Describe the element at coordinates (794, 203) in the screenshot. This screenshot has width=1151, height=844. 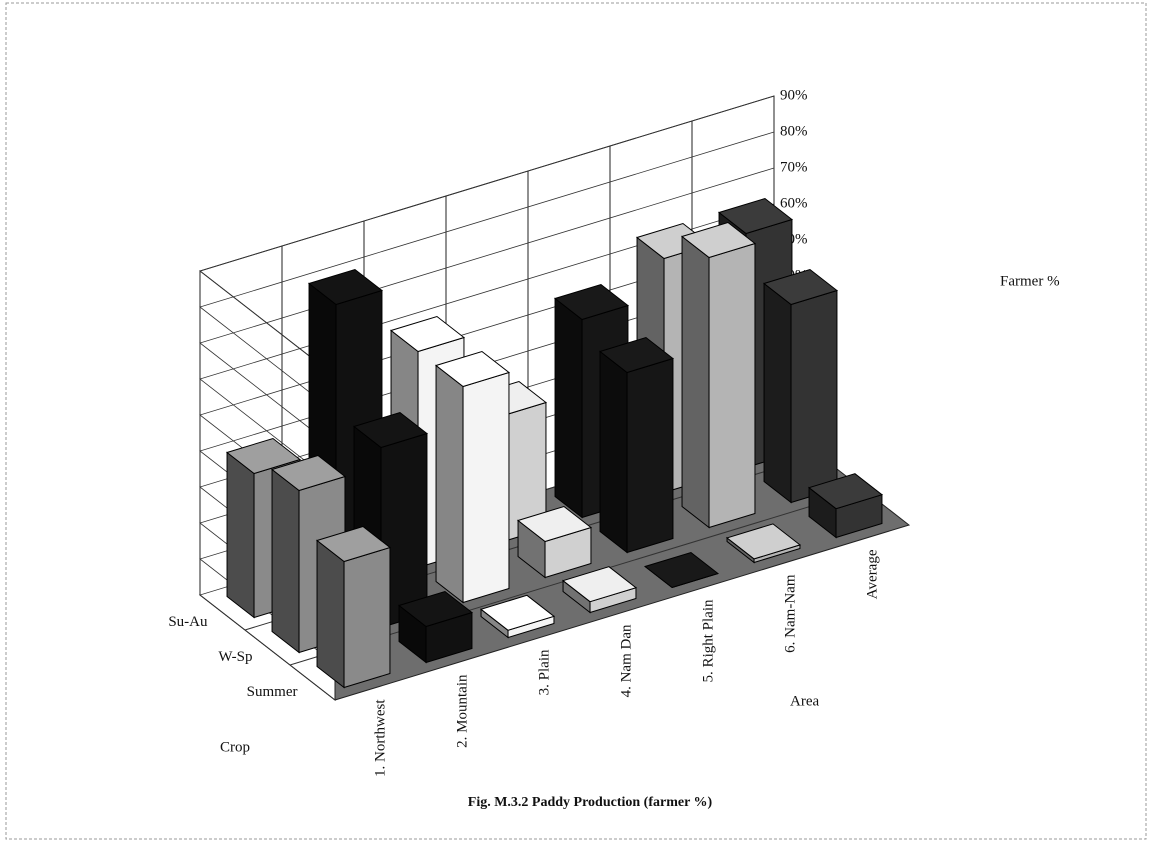
I see `y-tick-label: 60%` at that location.